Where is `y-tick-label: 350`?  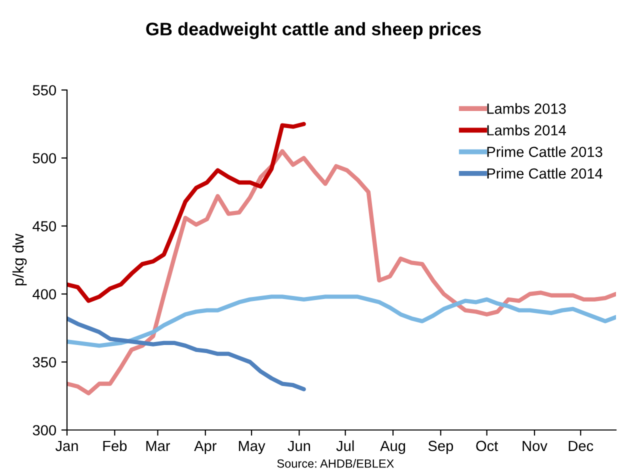 y-tick-label: 350 is located at coordinates (44, 362).